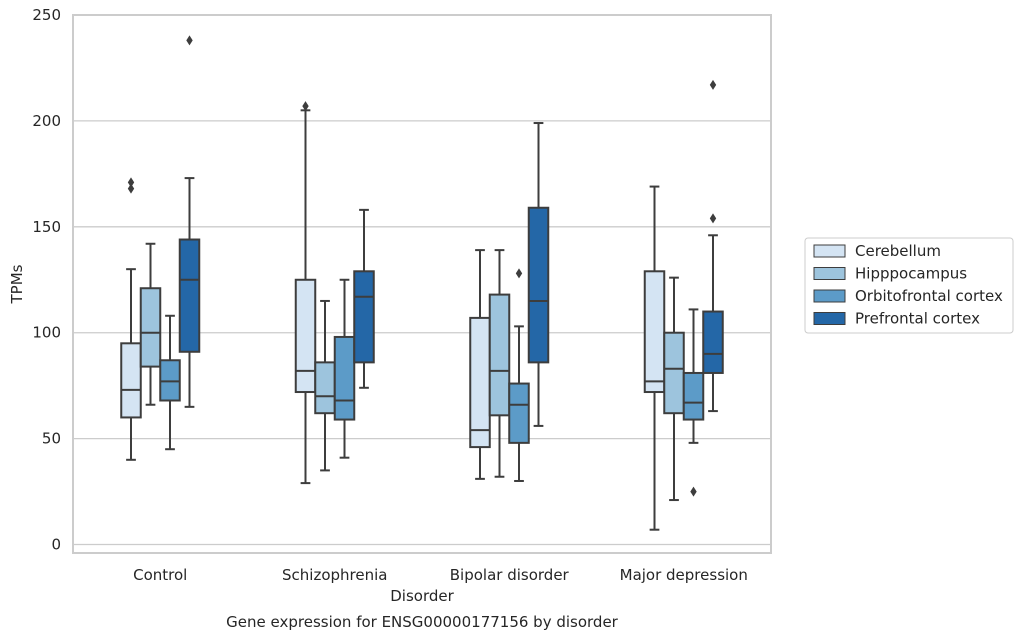 Image resolution: width=1023 pixels, height=640 pixels. I want to click on legend-label: Hipppocampus, so click(911, 274).